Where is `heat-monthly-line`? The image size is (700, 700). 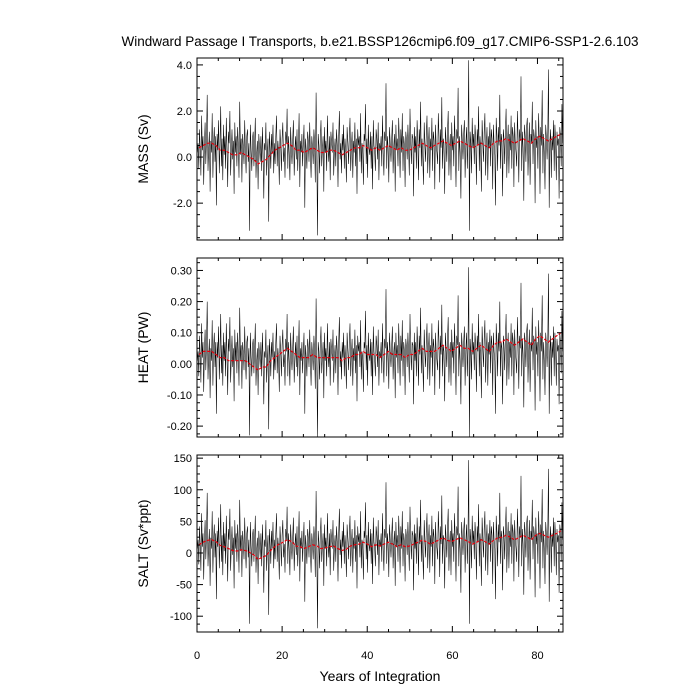
heat-monthly-line is located at coordinates (380, 352).